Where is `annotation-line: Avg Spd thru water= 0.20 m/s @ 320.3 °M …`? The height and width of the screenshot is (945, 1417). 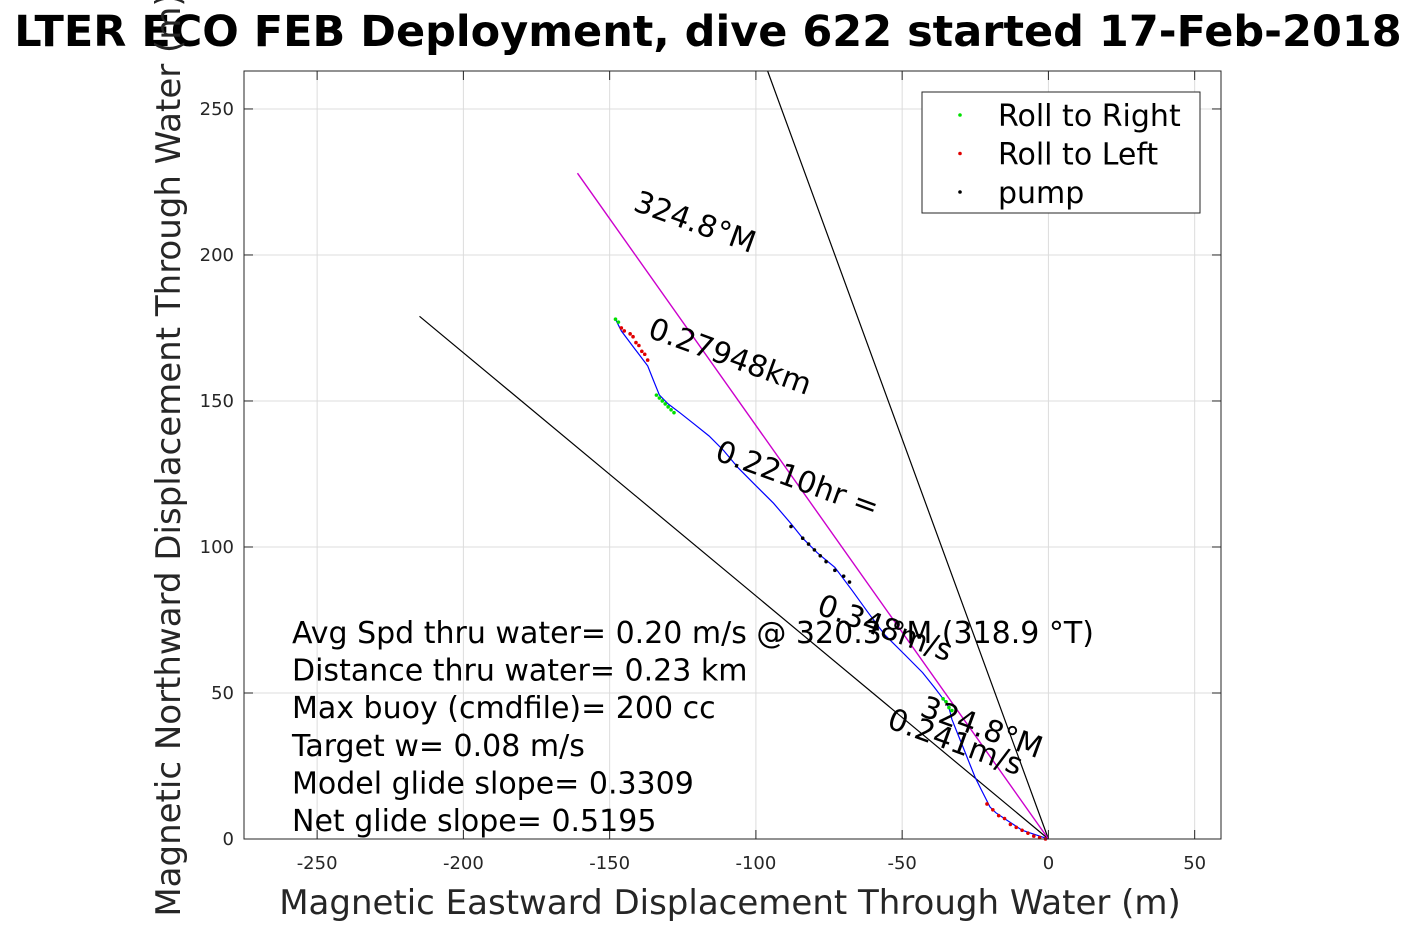 annotation-line: Avg Spd thru water= 0.20 m/s @ 320.3 °M … is located at coordinates (693, 633).